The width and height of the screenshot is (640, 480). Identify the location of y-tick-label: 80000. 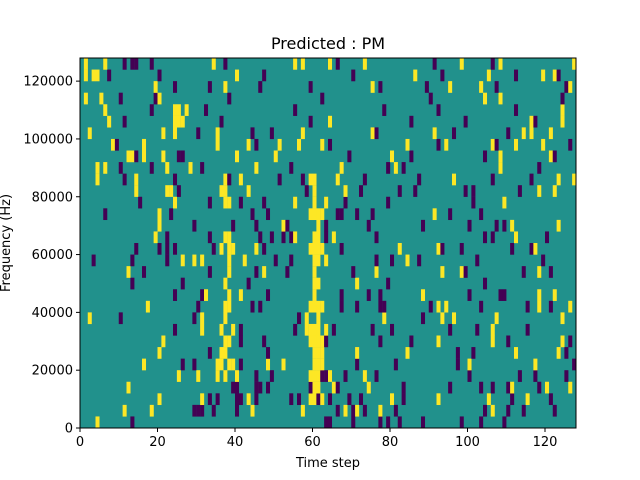
(52, 197).